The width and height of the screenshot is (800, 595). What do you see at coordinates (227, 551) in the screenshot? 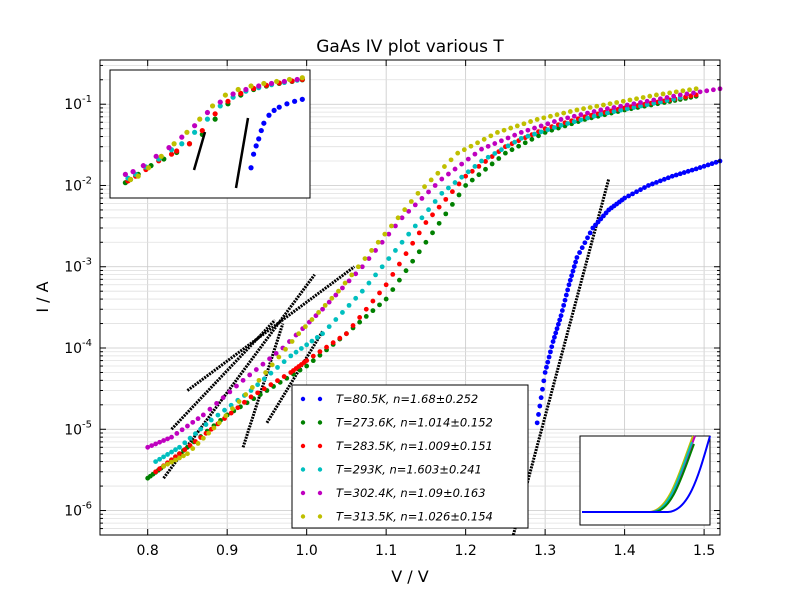
I see `x-tick-label: 0.9` at bounding box center [227, 551].